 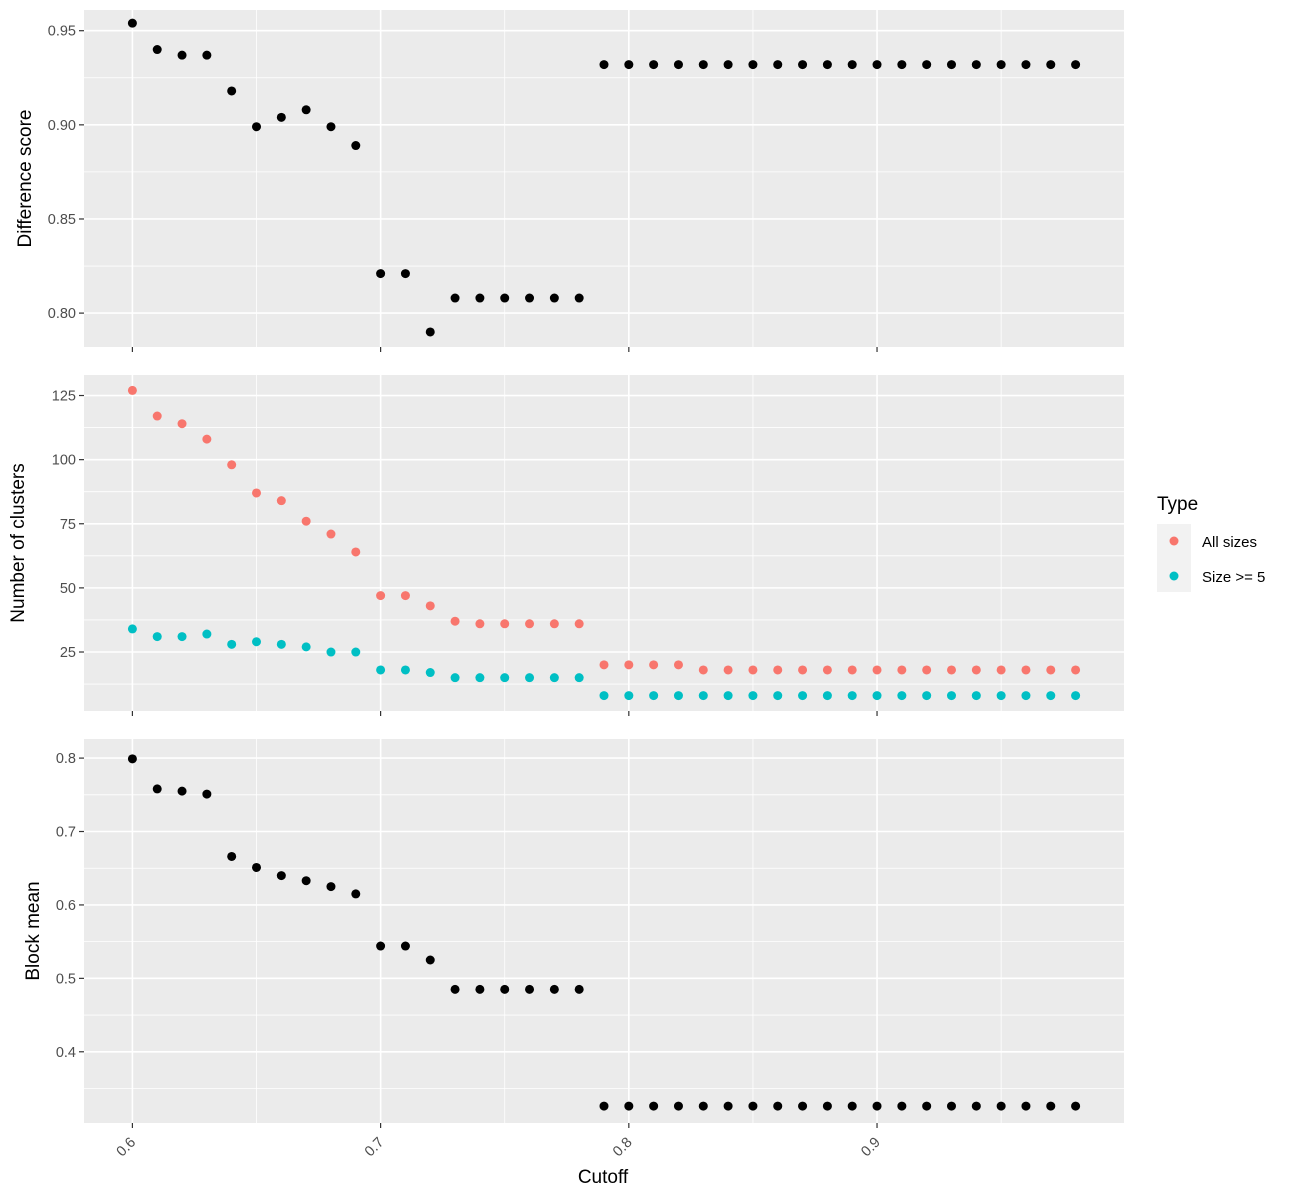 What do you see at coordinates (1233, 577) in the screenshot?
I see `legend-label-size-ge-5: Size >= 5` at bounding box center [1233, 577].